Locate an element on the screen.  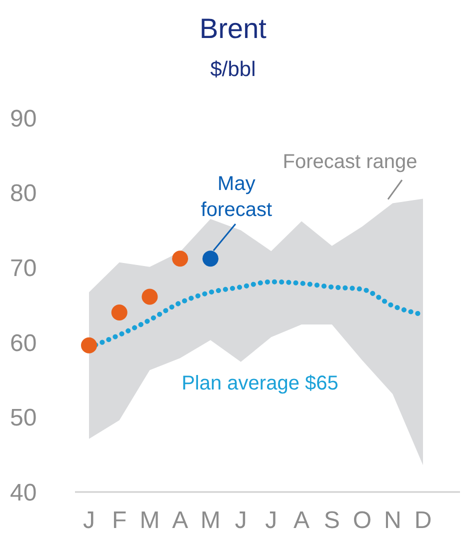
x-tick-label: N is located at coordinates (393, 520).